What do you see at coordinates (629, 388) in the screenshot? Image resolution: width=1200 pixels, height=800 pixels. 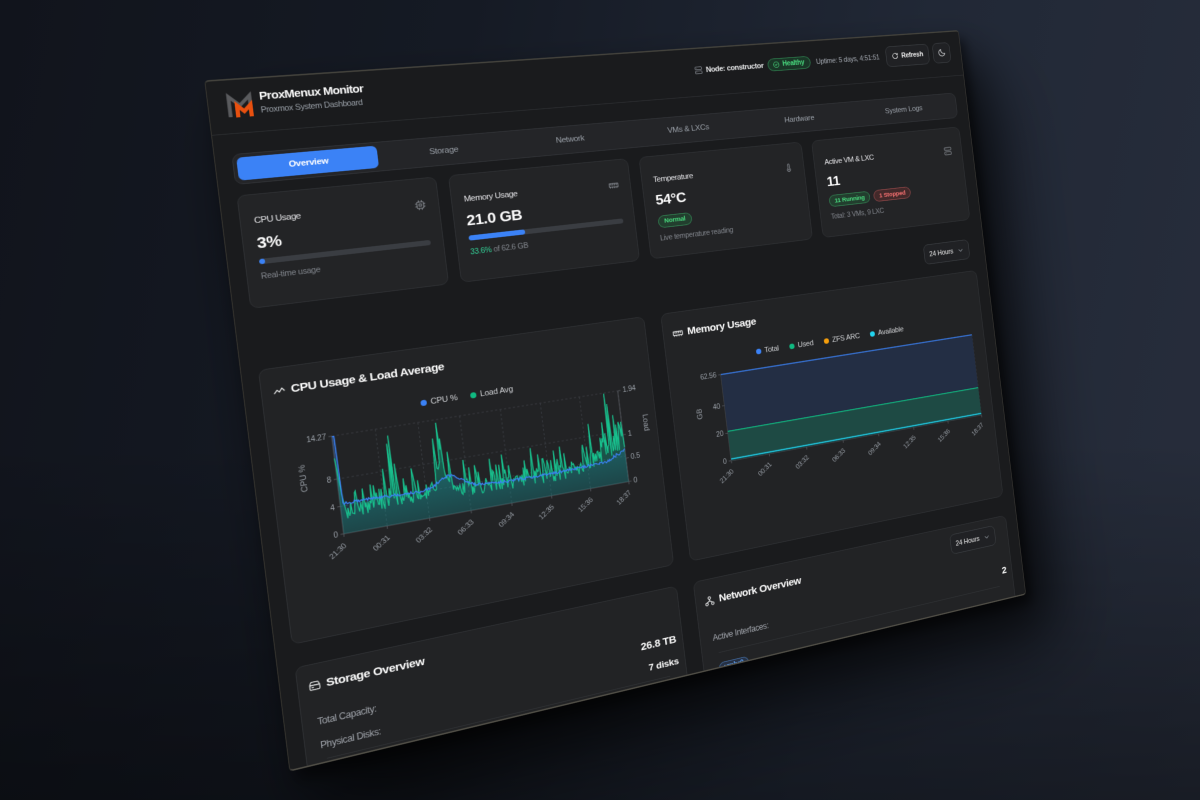 I see `svg-text: 1.94` at bounding box center [629, 388].